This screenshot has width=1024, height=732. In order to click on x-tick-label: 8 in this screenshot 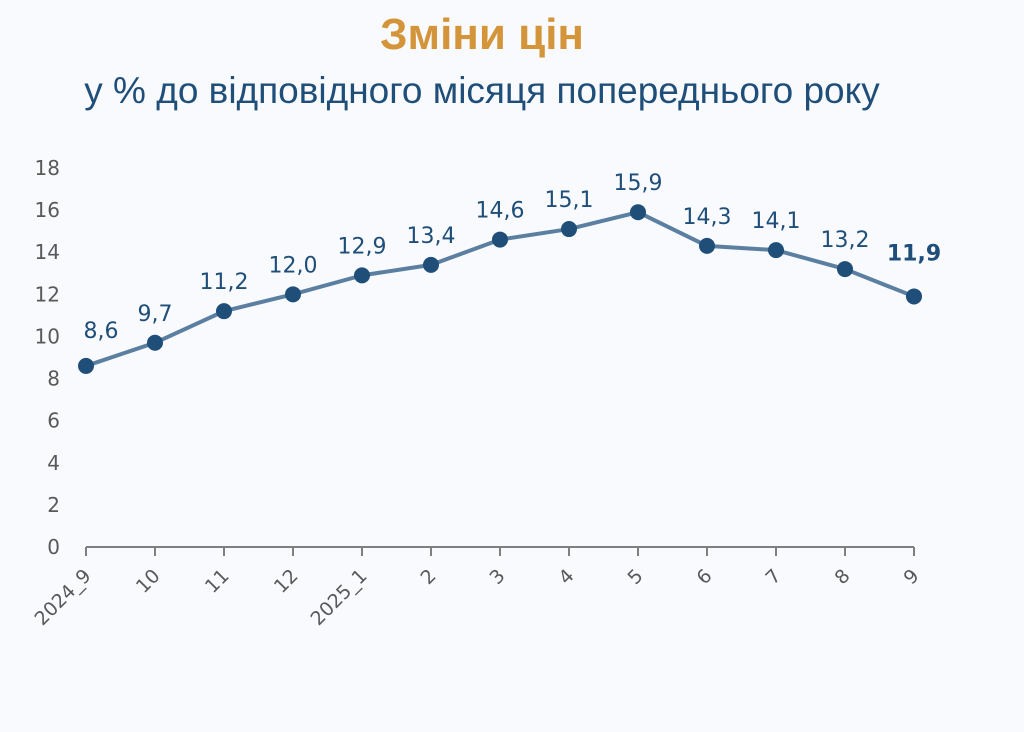, I will do `click(842, 577)`.